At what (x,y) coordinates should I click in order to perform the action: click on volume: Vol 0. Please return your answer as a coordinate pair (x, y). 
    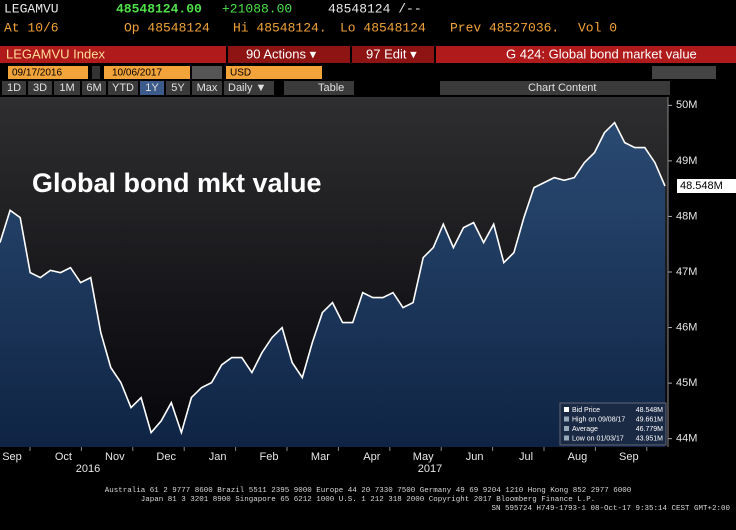
    Looking at the image, I should click on (597, 27).